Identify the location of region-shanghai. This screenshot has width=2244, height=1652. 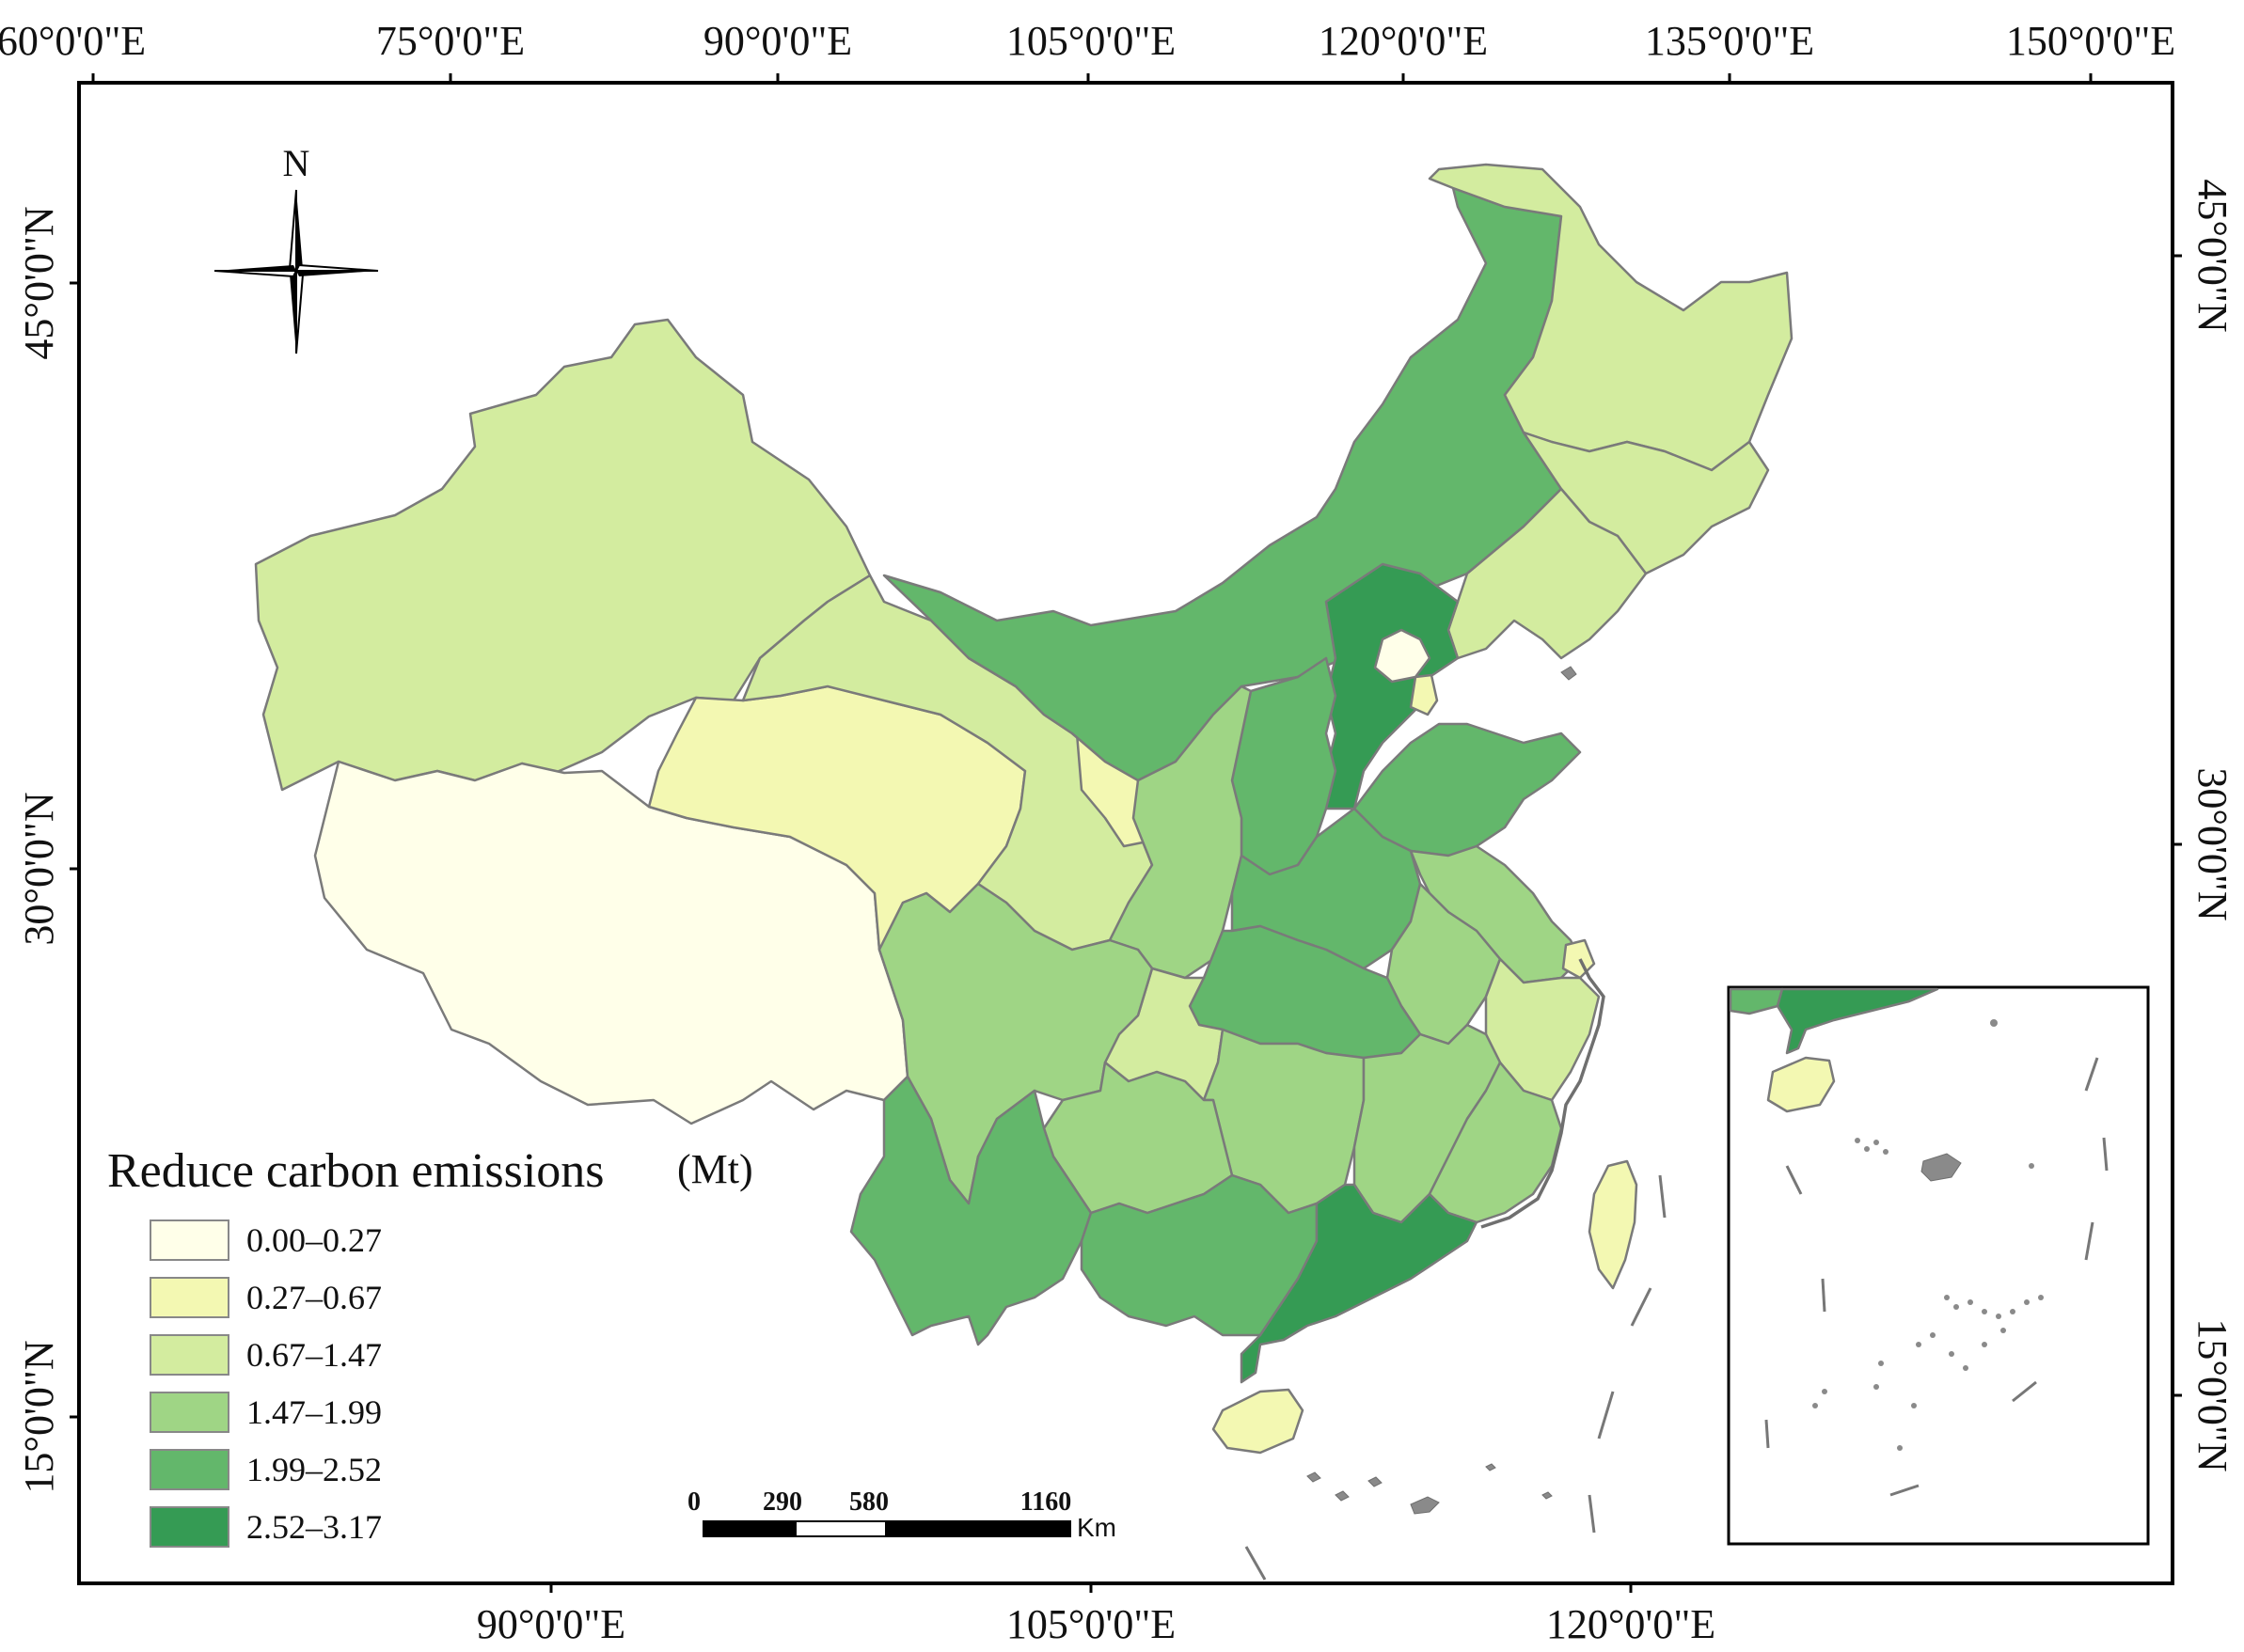
(1578, 959).